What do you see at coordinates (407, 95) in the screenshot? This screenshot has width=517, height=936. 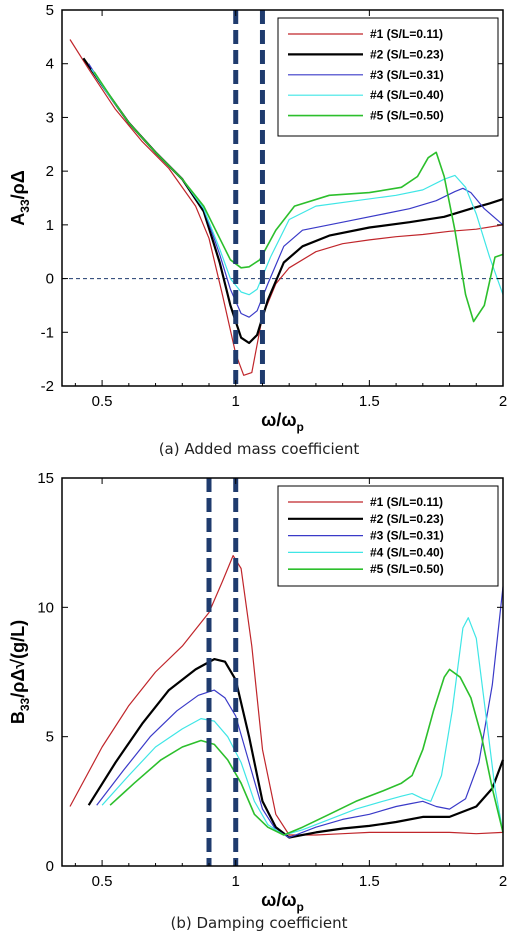 I see `added-mass-legend-label-4: #4 (S/L=0.40)` at bounding box center [407, 95].